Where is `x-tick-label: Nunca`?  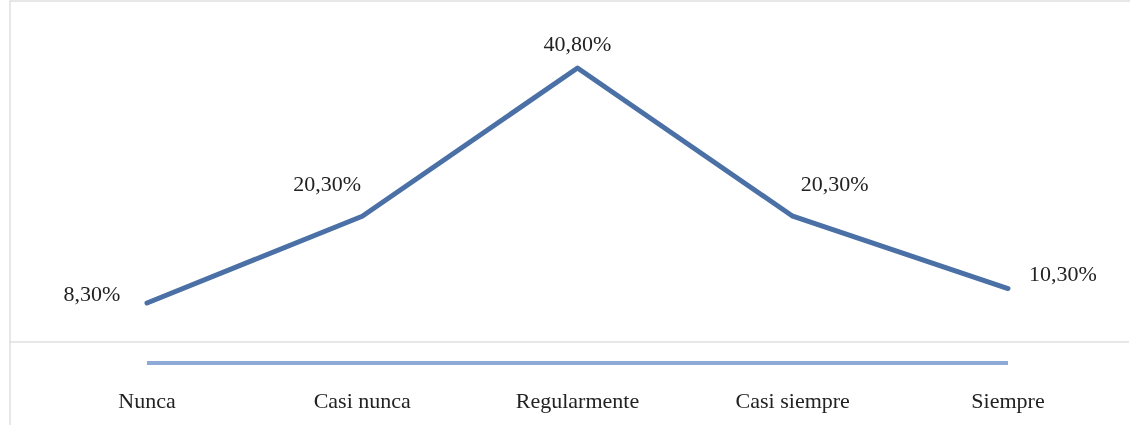 x-tick-label: Nunca is located at coordinates (147, 400).